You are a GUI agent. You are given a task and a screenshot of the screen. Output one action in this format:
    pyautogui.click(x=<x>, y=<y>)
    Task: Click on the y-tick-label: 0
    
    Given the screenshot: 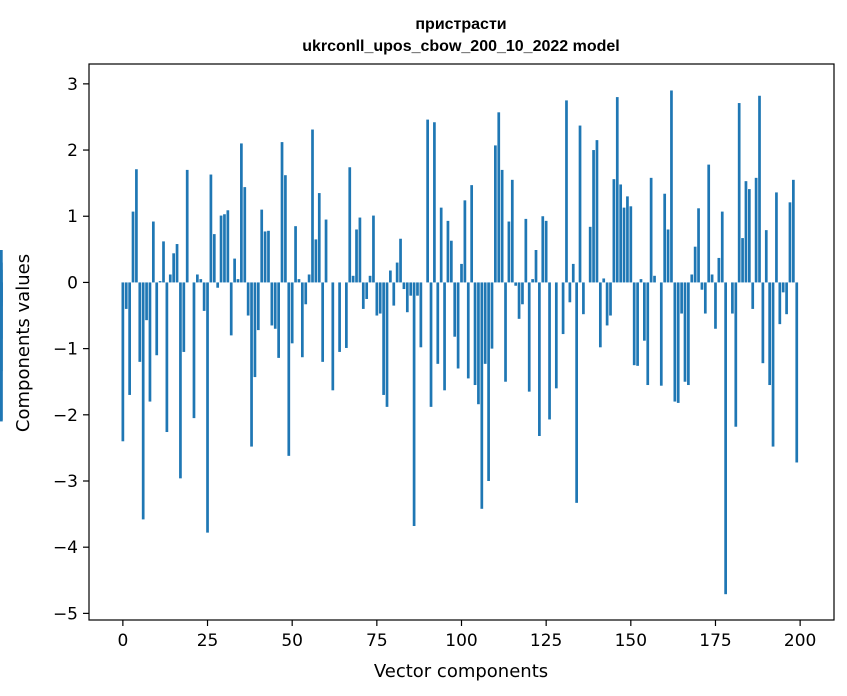 What is the action you would take?
    pyautogui.click(x=72, y=283)
    